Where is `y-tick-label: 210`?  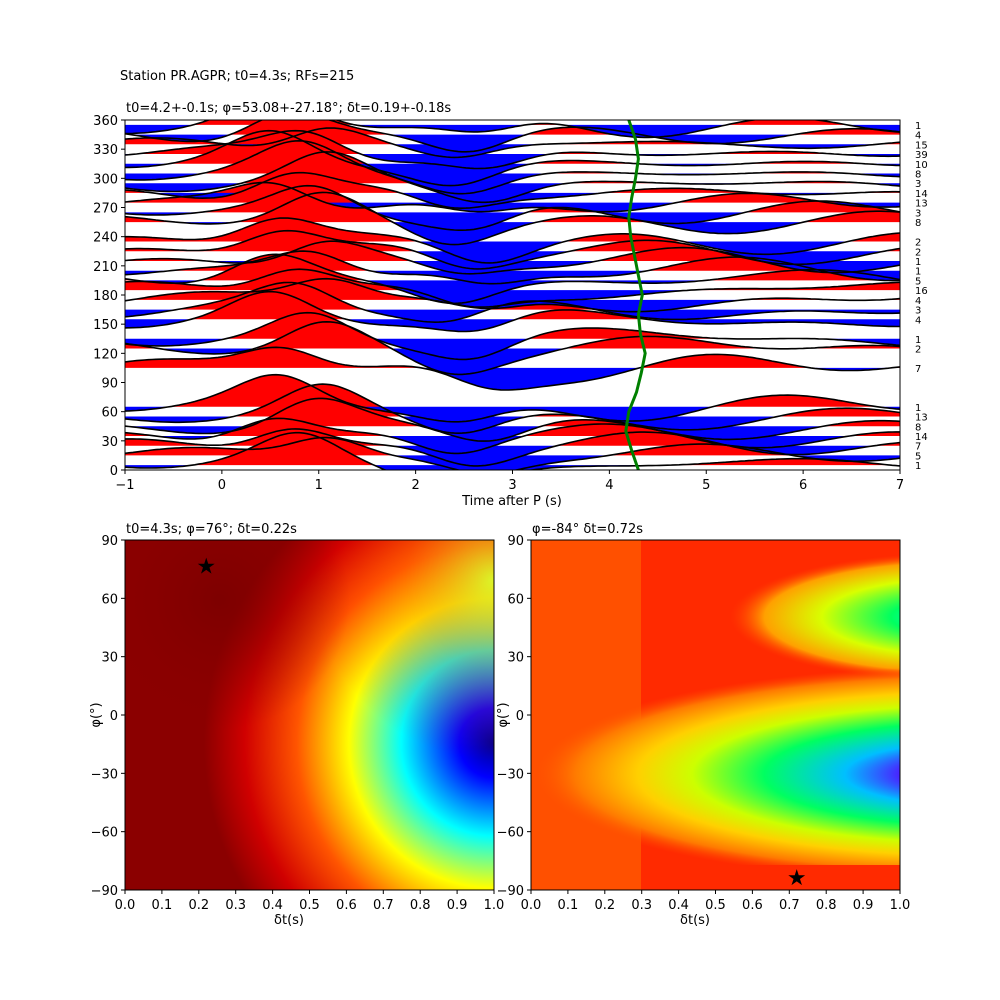 y-tick-label: 210 is located at coordinates (105, 267).